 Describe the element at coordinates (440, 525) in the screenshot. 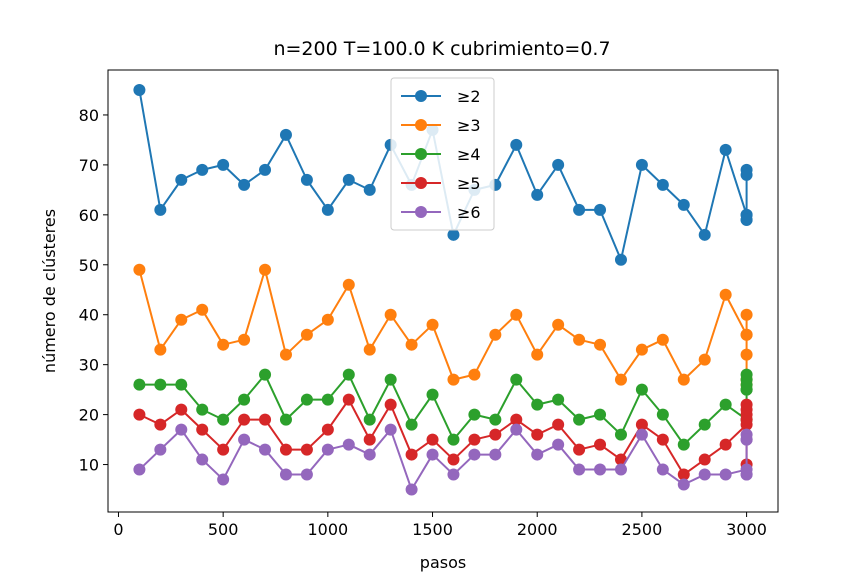

I see `x-axis-ticks: 0 500 1000 1500 2000 2500 3000` at that location.